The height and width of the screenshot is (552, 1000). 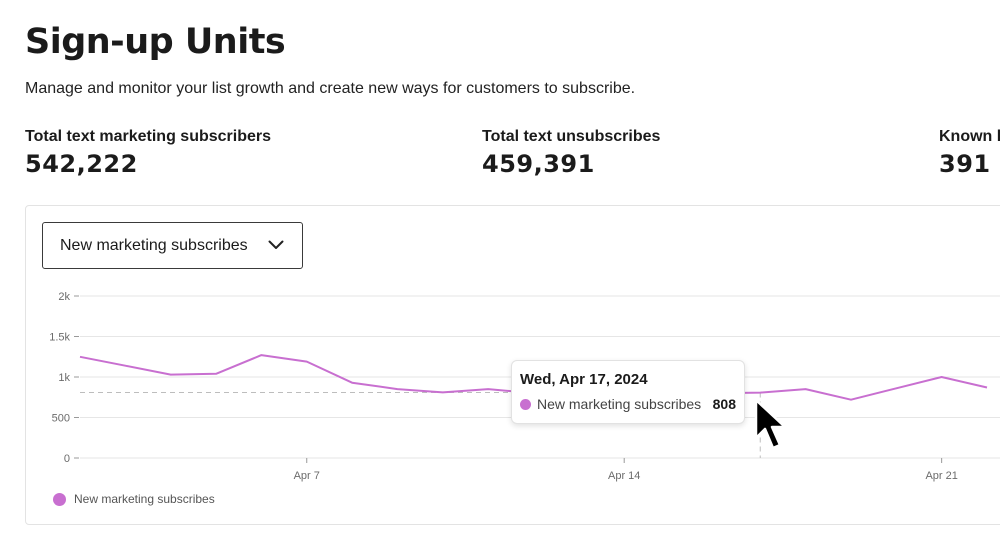 What do you see at coordinates (81, 164) in the screenshot?
I see `stat-value: 542,222` at bounding box center [81, 164].